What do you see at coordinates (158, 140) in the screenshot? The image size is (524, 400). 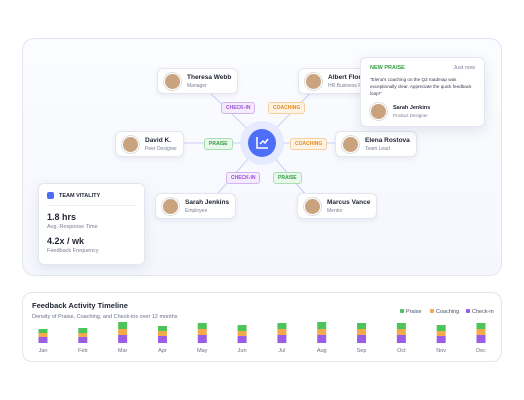 I see `person-name: David K.` at bounding box center [158, 140].